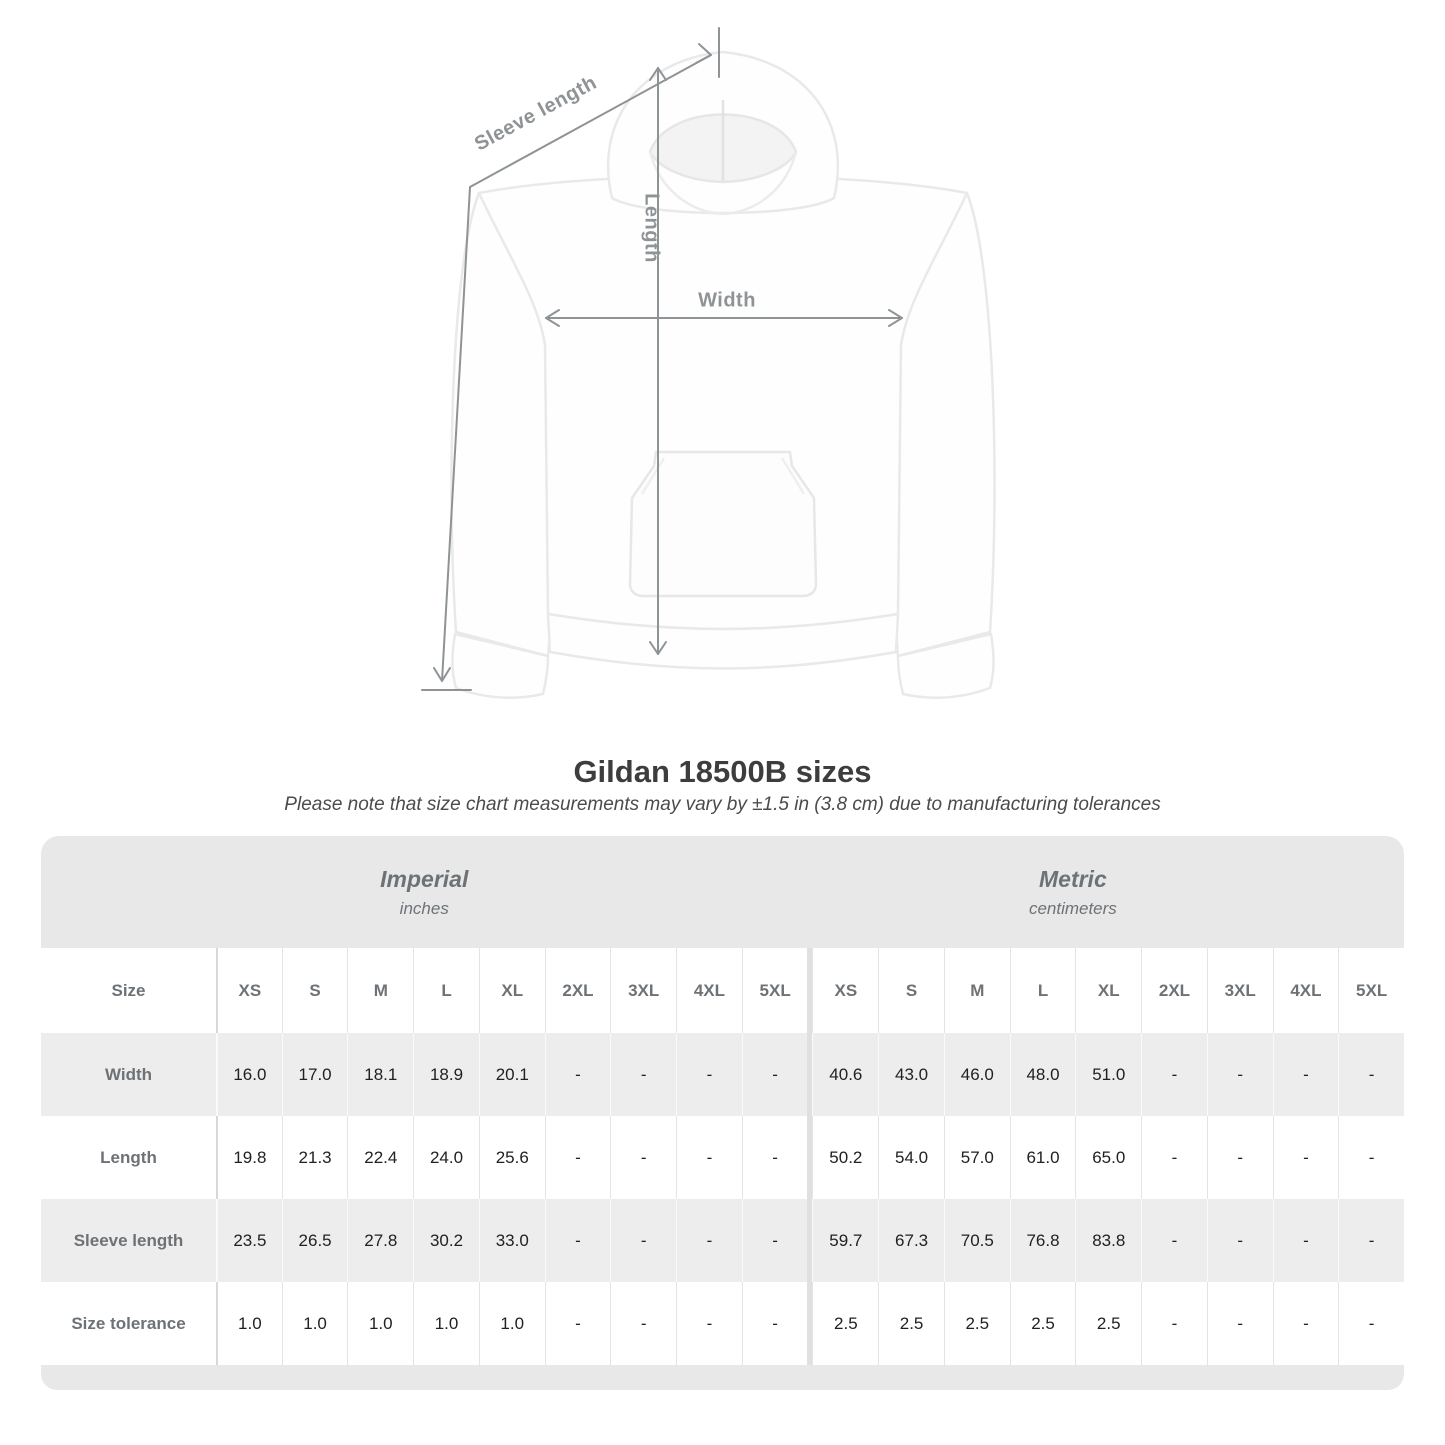  What do you see at coordinates (314, 1240) in the screenshot?
I see `value-cell: 26.5` at bounding box center [314, 1240].